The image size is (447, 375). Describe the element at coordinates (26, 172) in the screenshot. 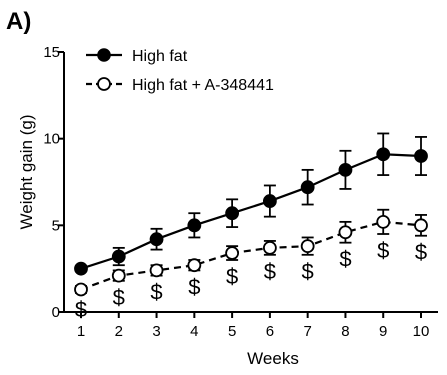

I see `y-axis-title: Weight gain (g)` at that location.